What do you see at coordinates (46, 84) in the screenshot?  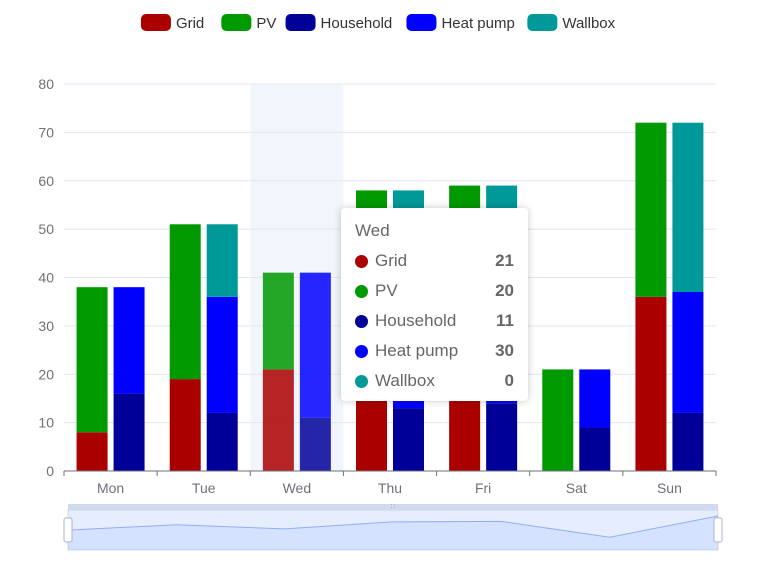 I see `y-tick-label: 80` at bounding box center [46, 84].